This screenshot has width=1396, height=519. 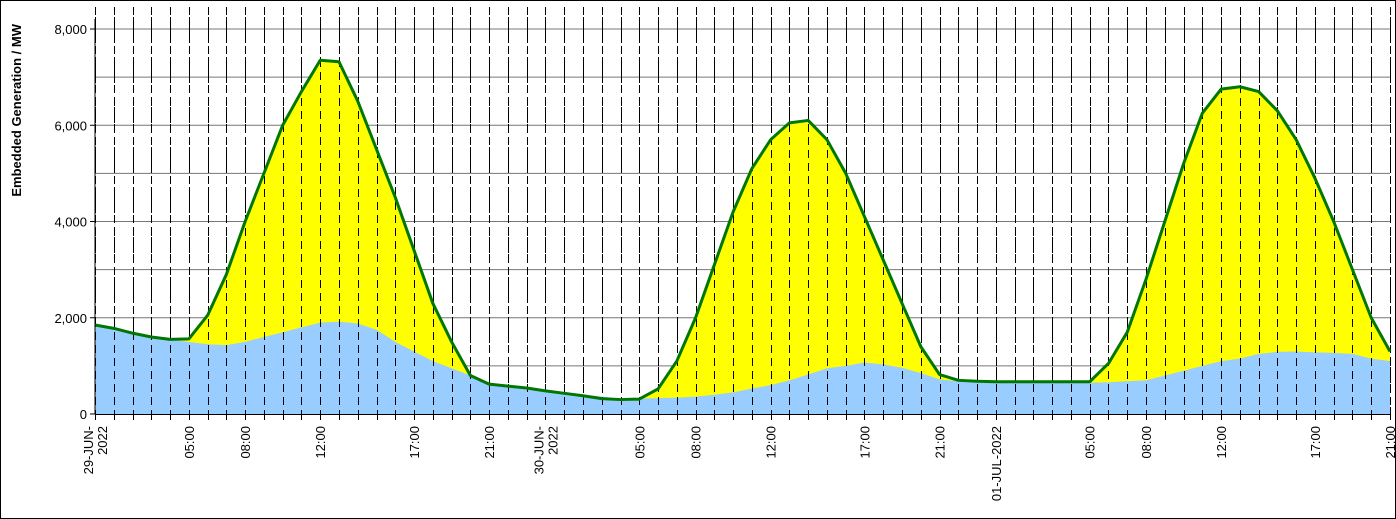 What do you see at coordinates (83, 414) in the screenshot?
I see `y-tick-label: 0` at bounding box center [83, 414].